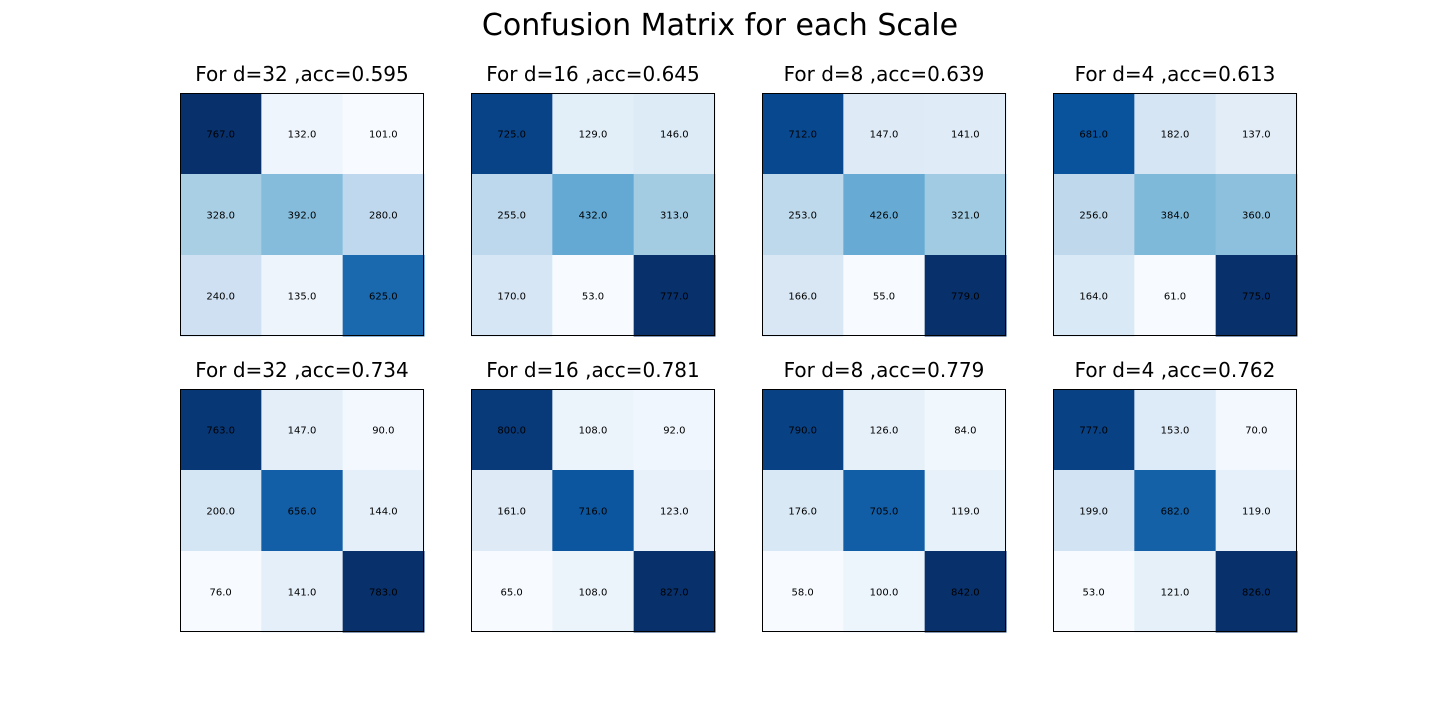 The image size is (1440, 720). I want to click on cell-value-r2-c1: 55.0, so click(884, 297).